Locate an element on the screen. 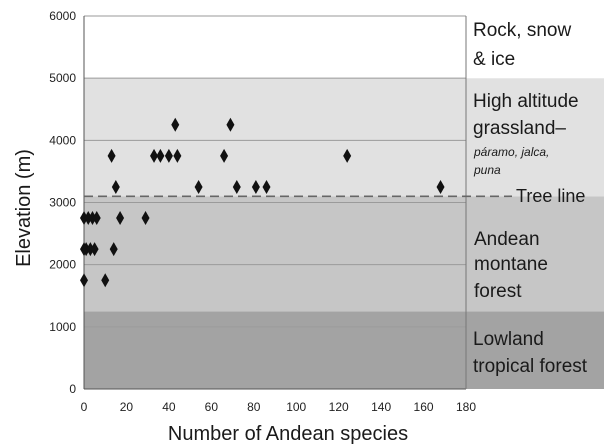 The width and height of the screenshot is (604, 444). y-tick-labels: 0 1000 2000 3000 4000 5000 6000 is located at coordinates (62, 202).